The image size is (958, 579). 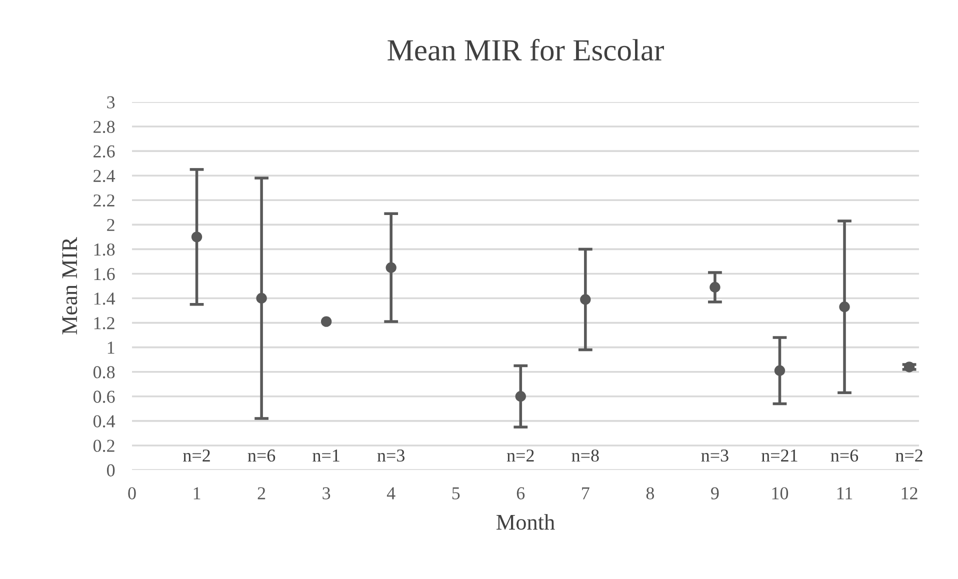 What do you see at coordinates (103, 446) in the screenshot?
I see `y-tick-label: 0.2` at bounding box center [103, 446].